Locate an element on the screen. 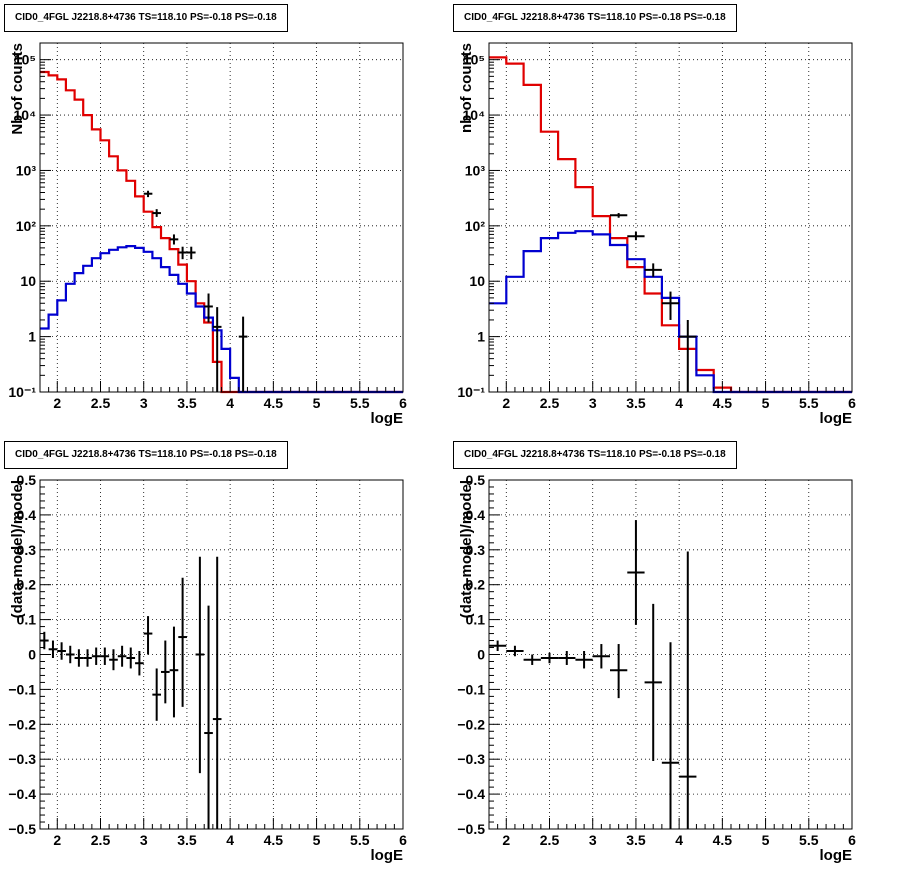  y-tick-label: 0.1 is located at coordinates (476, 620).